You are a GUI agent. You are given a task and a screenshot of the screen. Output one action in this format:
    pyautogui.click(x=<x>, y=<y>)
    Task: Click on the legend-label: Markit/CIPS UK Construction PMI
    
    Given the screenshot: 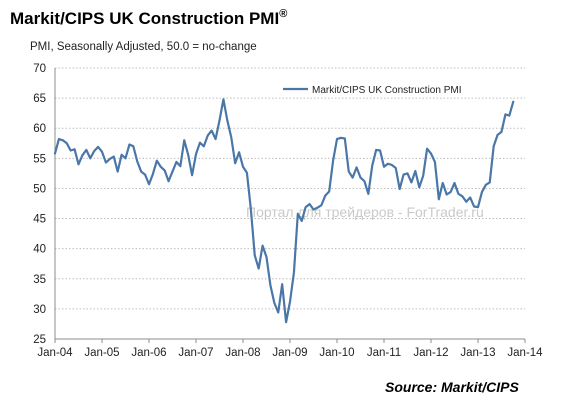 What is the action you would take?
    pyautogui.click(x=386, y=90)
    